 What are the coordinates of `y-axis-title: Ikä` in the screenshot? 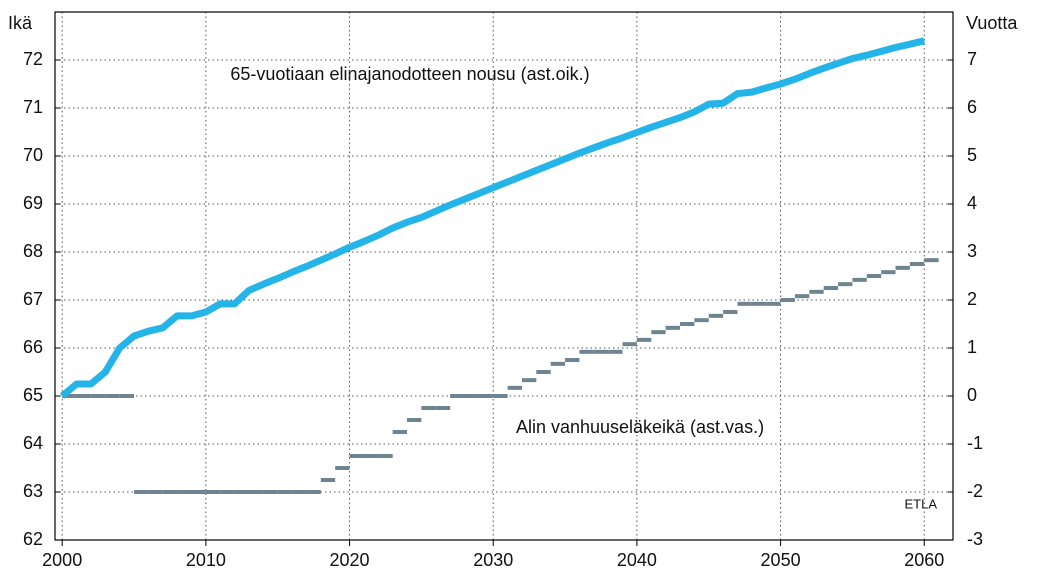 It's located at (20, 23).